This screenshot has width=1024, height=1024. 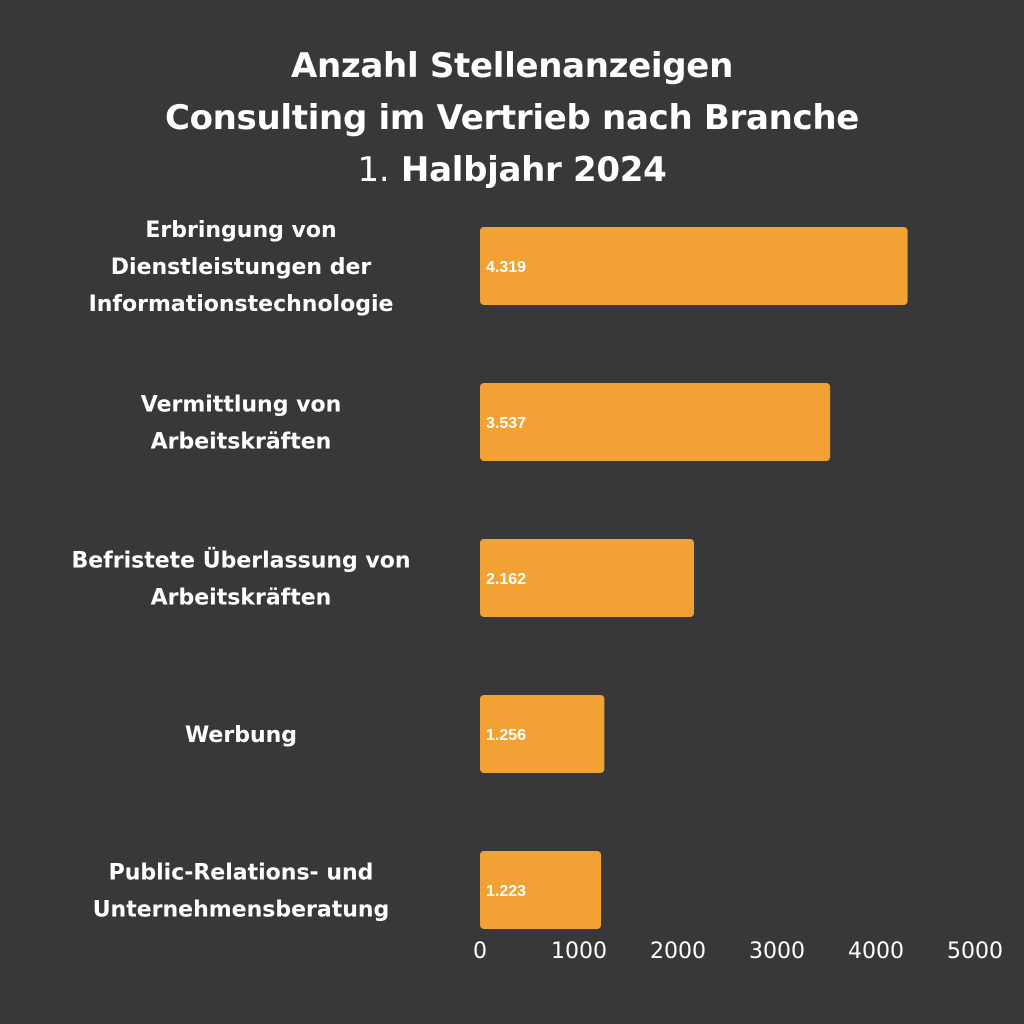 I want to click on bar-value-label: 3.537, so click(x=506, y=423).